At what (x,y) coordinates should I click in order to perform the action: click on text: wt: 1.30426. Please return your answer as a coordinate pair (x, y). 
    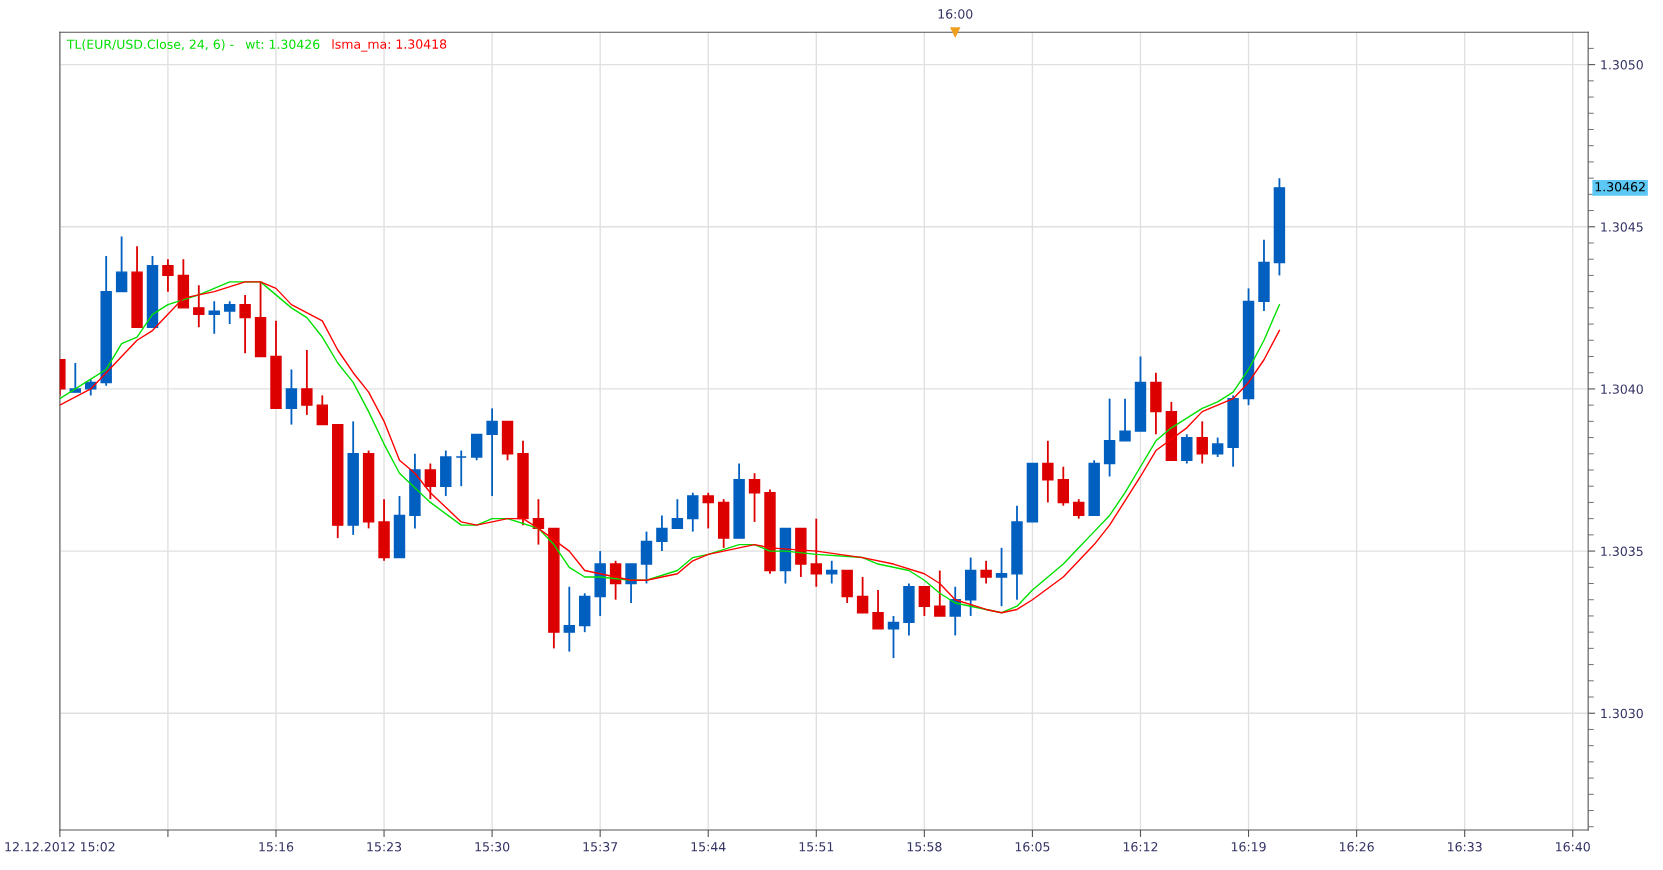
    Looking at the image, I should click on (282, 44).